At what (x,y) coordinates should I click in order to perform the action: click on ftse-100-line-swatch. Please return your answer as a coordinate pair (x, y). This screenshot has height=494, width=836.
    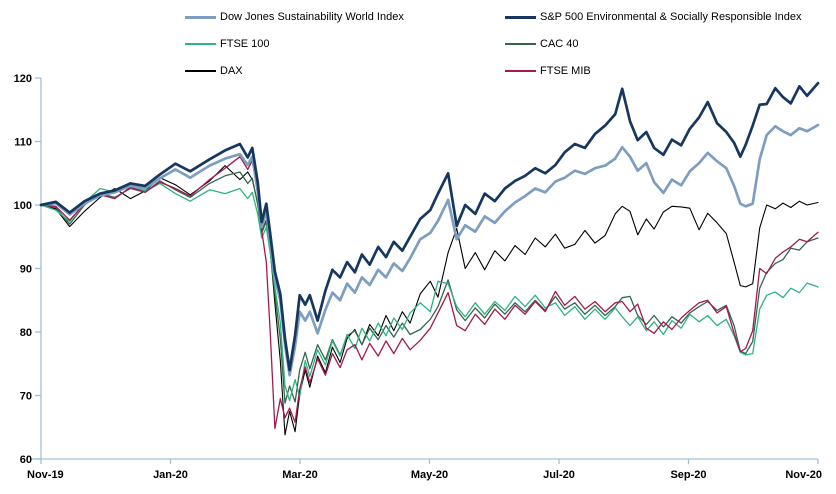
    Looking at the image, I should click on (200, 44).